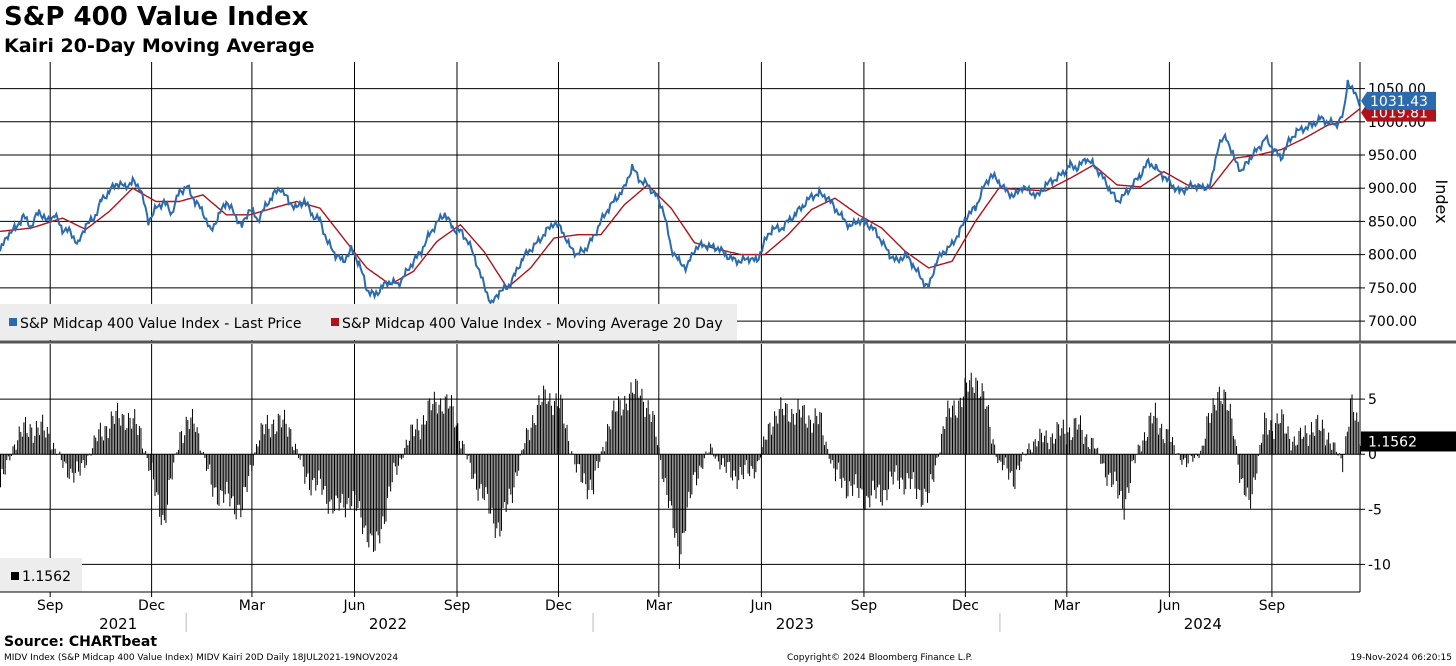 This screenshot has width=1456, height=666. Describe the element at coordinates (1392, 322) in the screenshot. I see `y-tick-label: 700.00` at that location.